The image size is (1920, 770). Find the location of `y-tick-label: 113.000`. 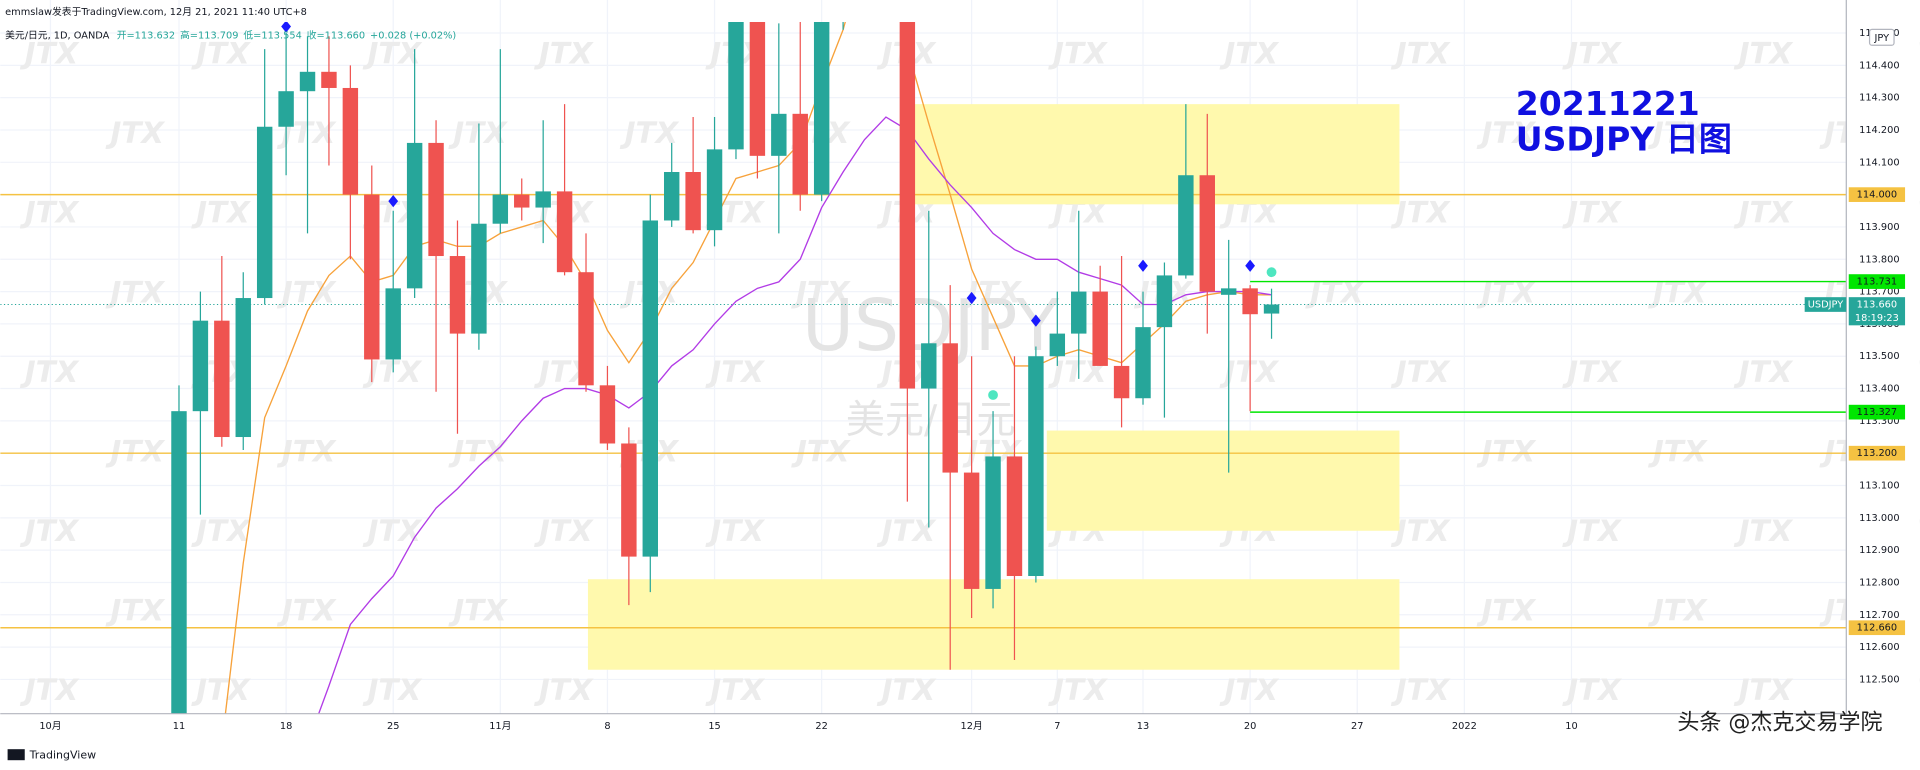

y-tick-label: 113.000 is located at coordinates (1879, 518).